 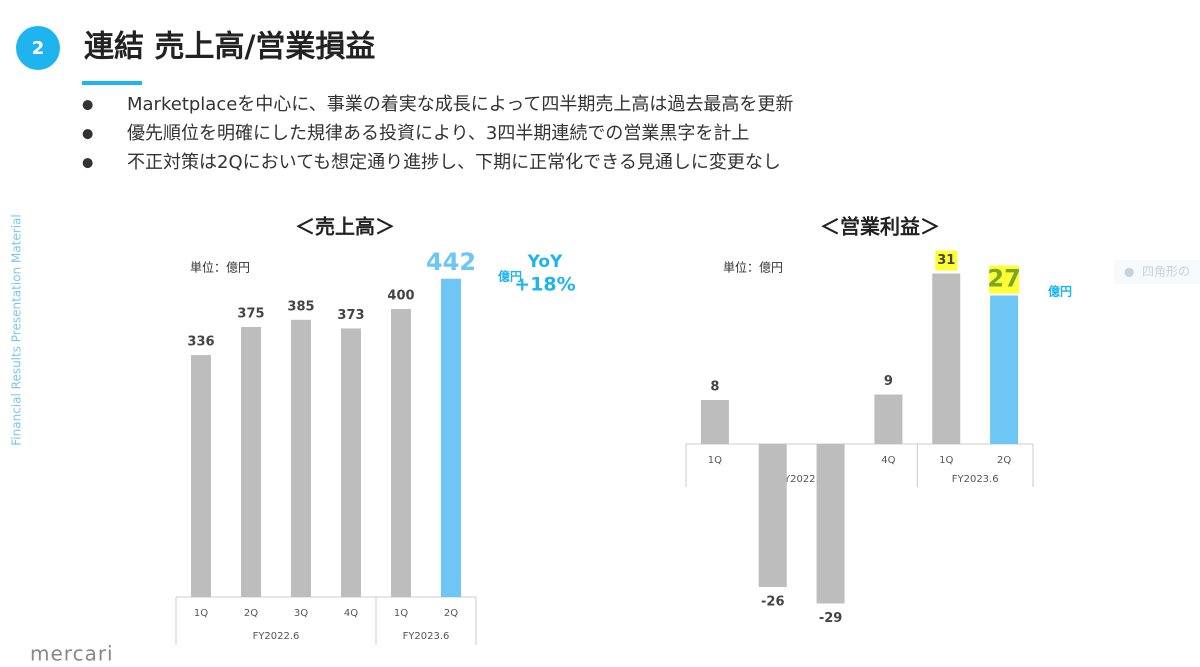 I want to click on logo: mercari, so click(x=72, y=654).